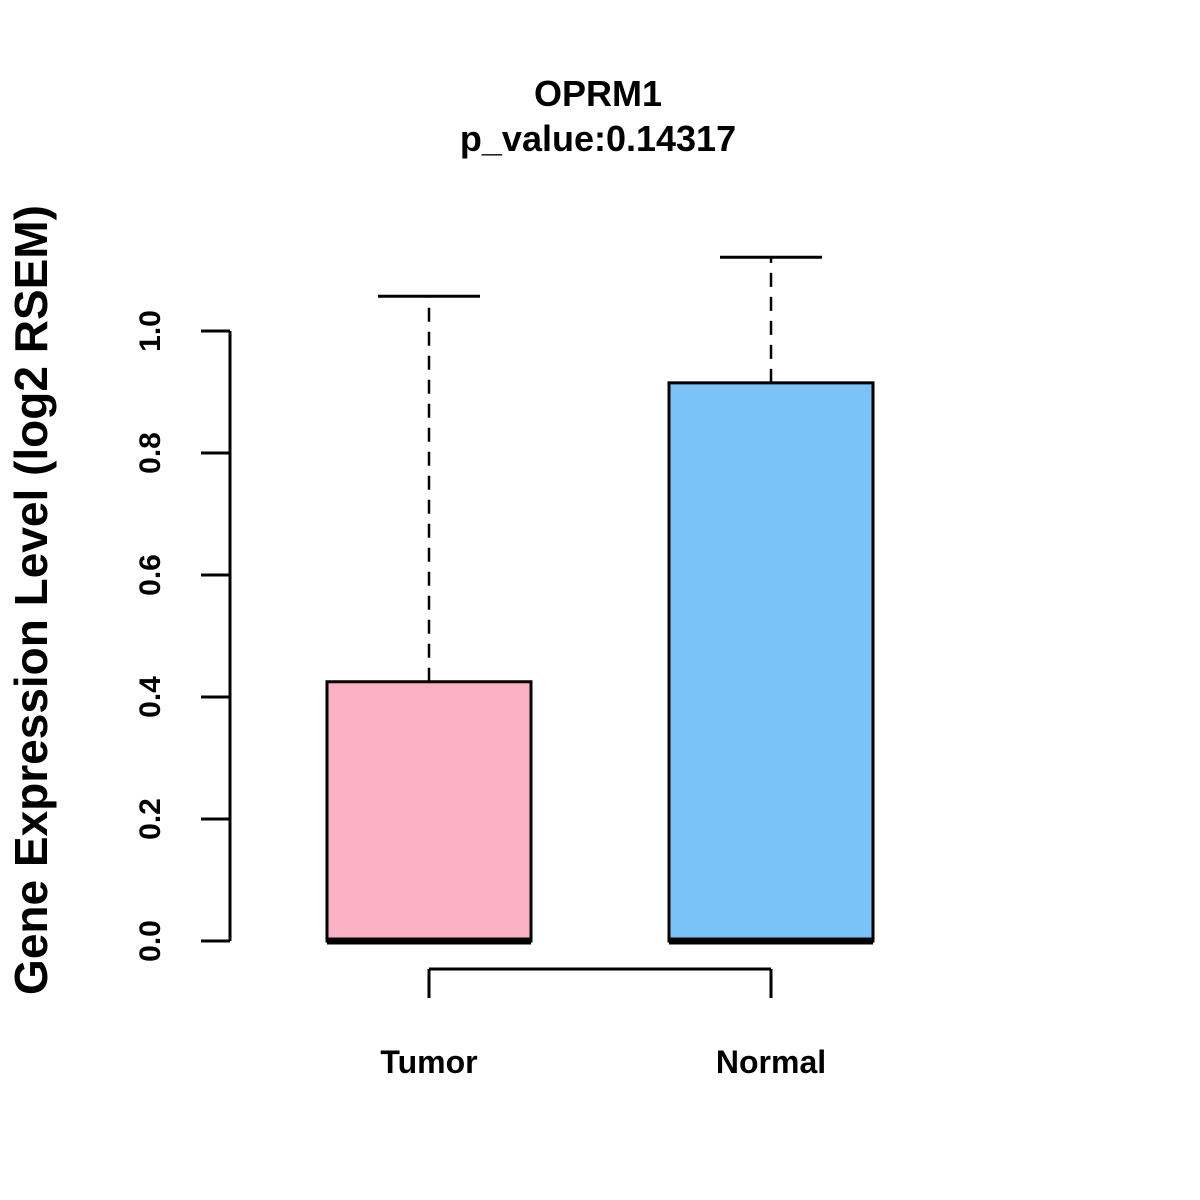 This screenshot has width=1200, height=1200. I want to click on y-tick-label: 0.2, so click(150, 819).